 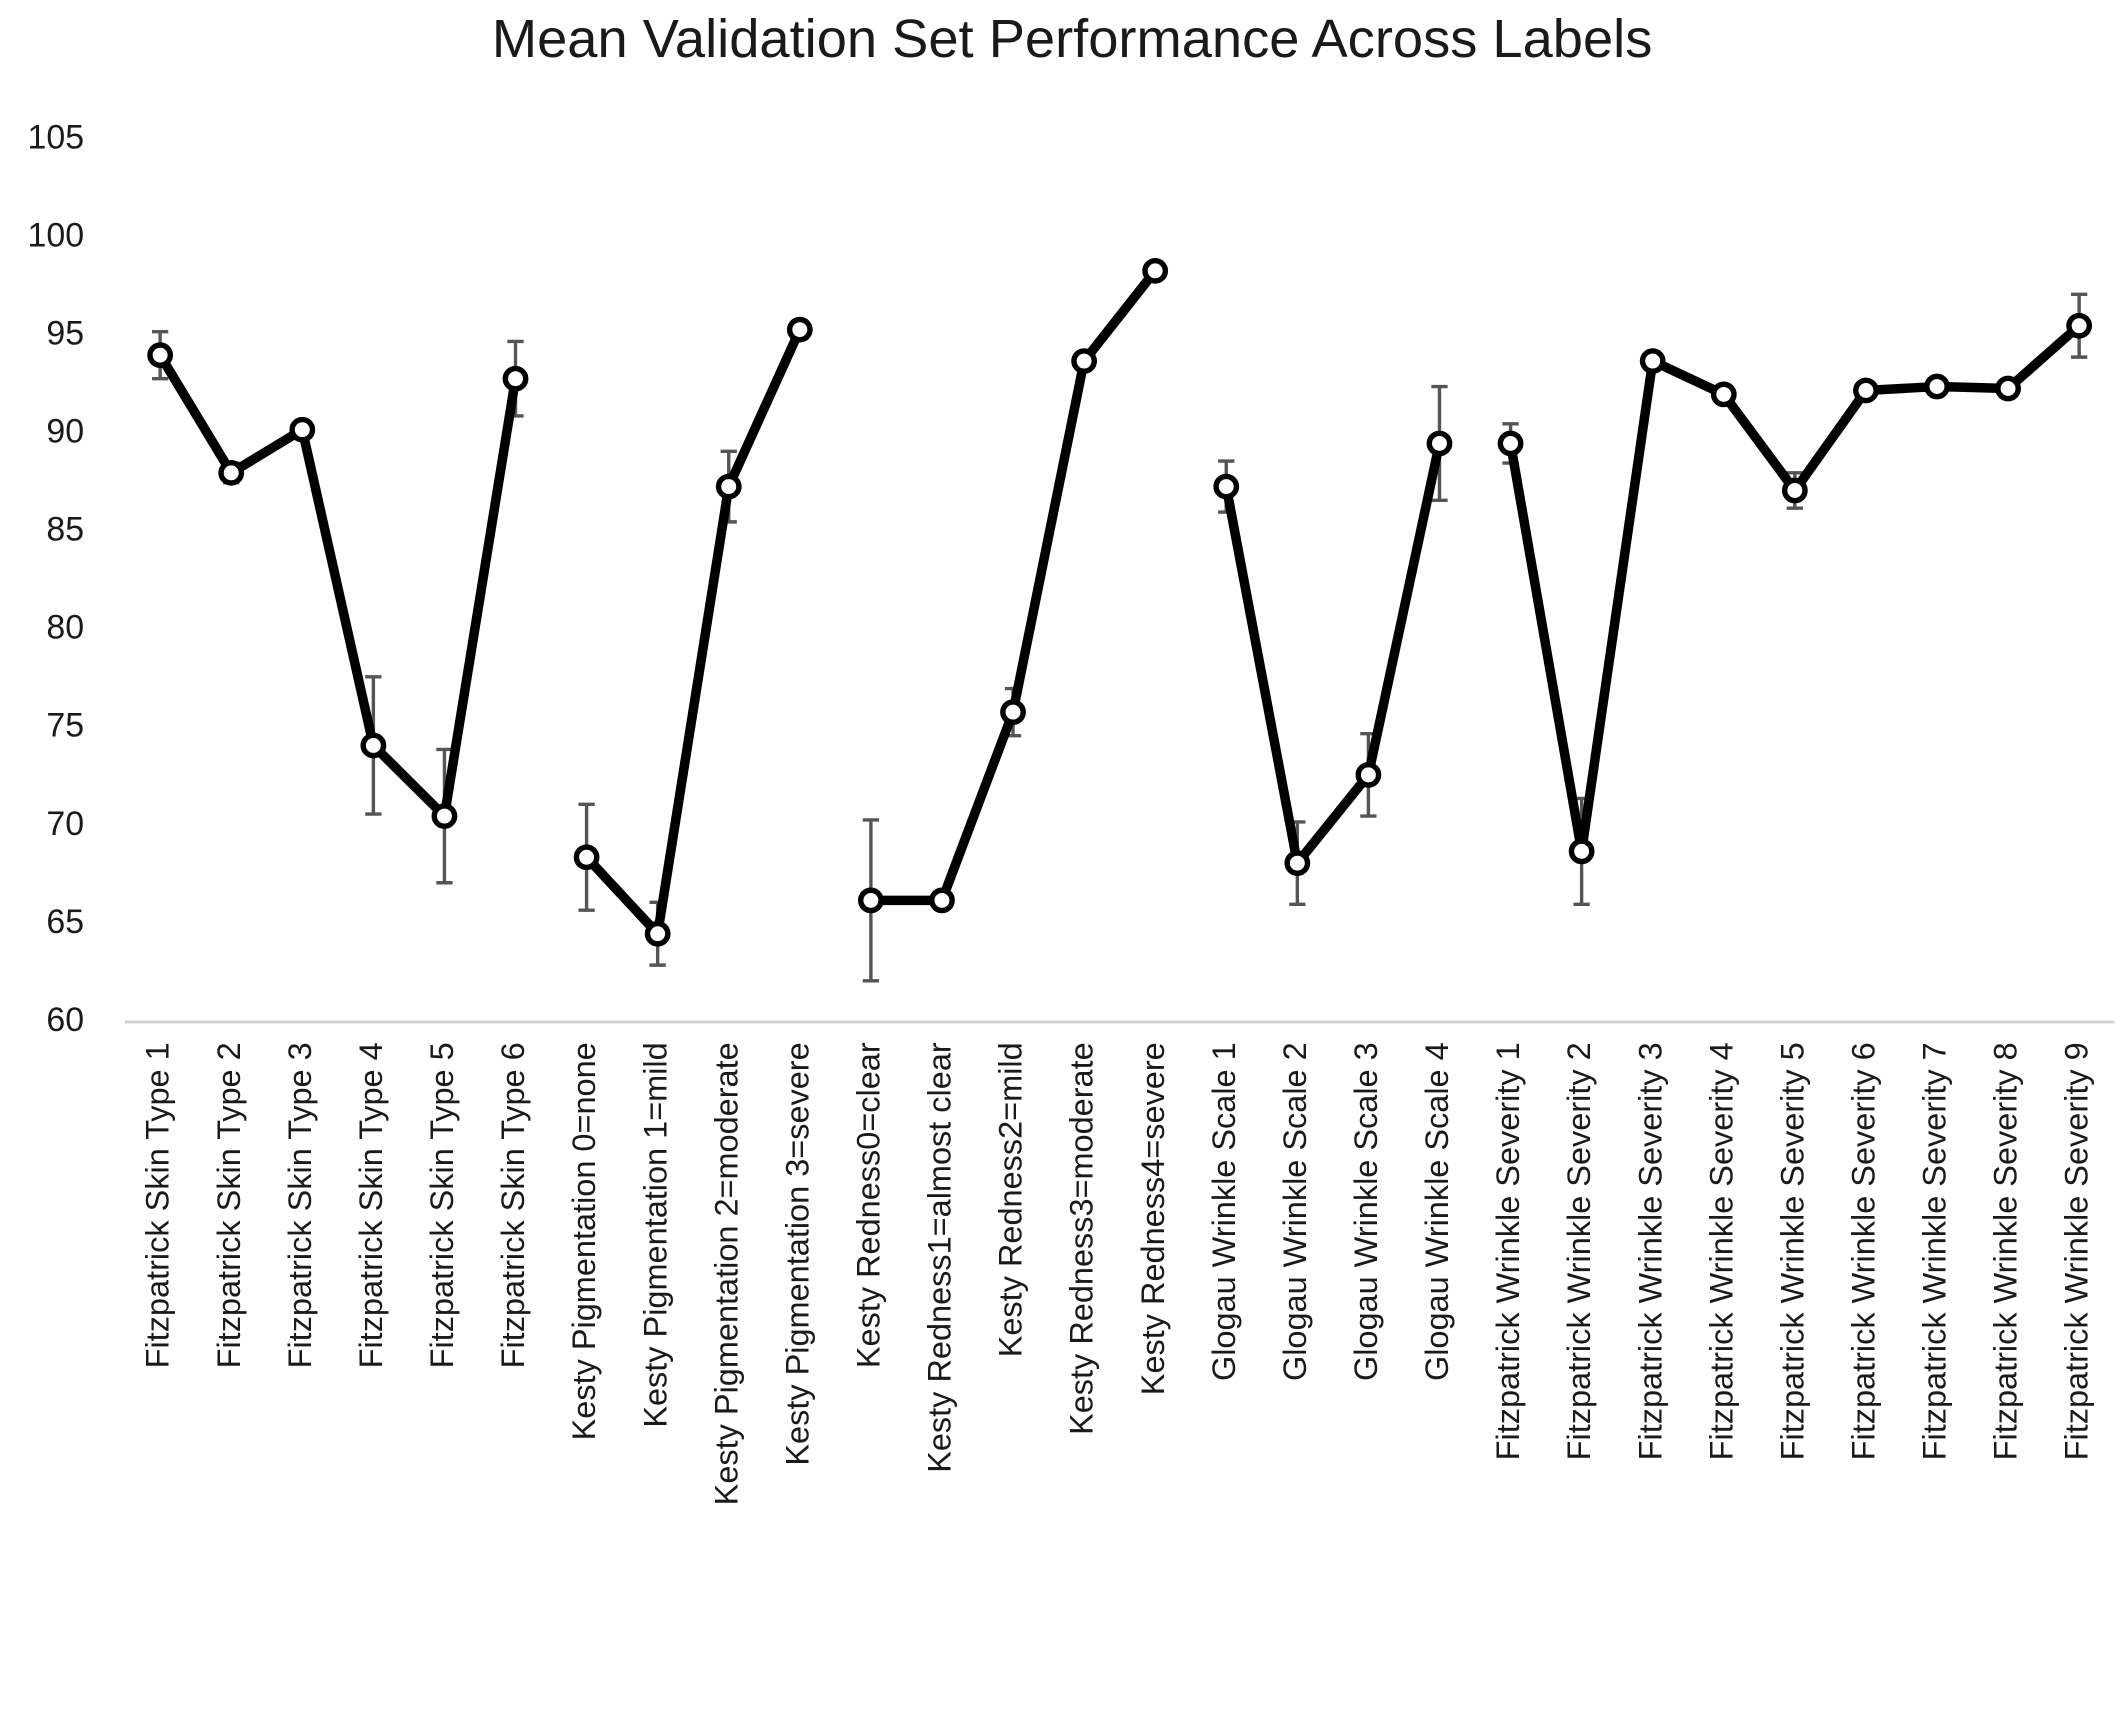 What do you see at coordinates (442, 1205) in the screenshot?
I see `x-tick-label: Fitzpatrick Skin Type 5` at bounding box center [442, 1205].